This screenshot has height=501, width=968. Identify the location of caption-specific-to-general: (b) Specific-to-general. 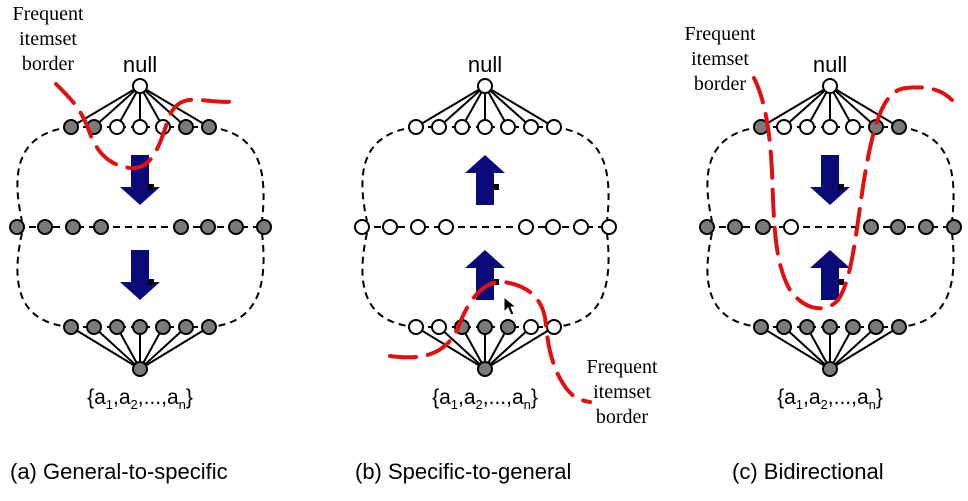
(463, 471).